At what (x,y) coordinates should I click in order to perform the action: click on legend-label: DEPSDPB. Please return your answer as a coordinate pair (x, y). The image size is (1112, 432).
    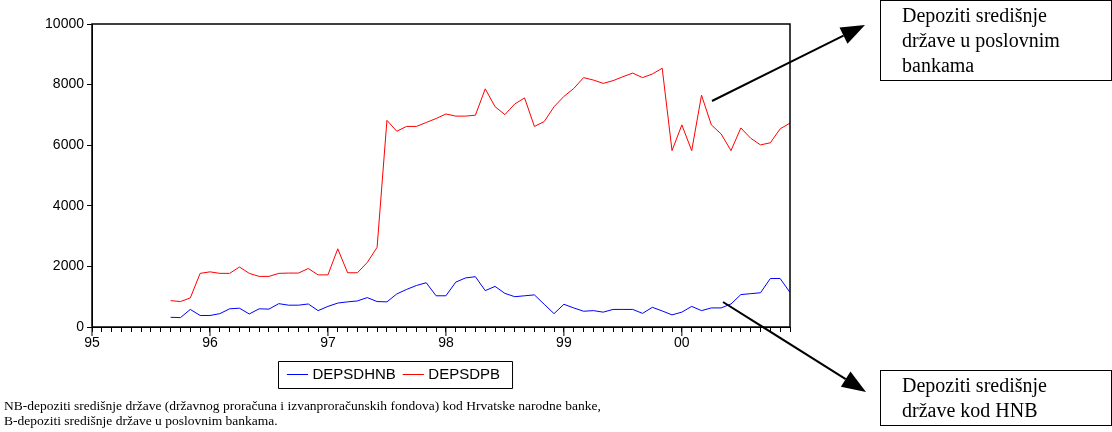
    Looking at the image, I should click on (464, 373).